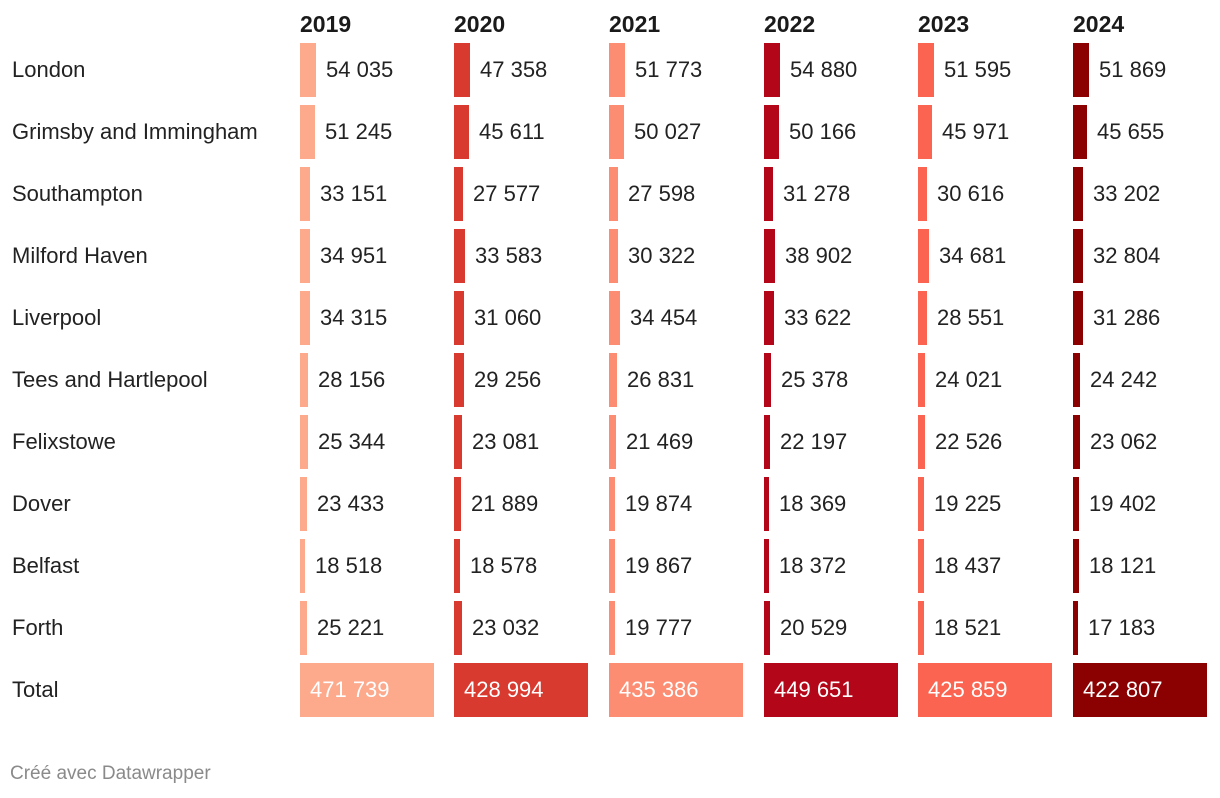  I want to click on cell-value: 50 166, so click(823, 131).